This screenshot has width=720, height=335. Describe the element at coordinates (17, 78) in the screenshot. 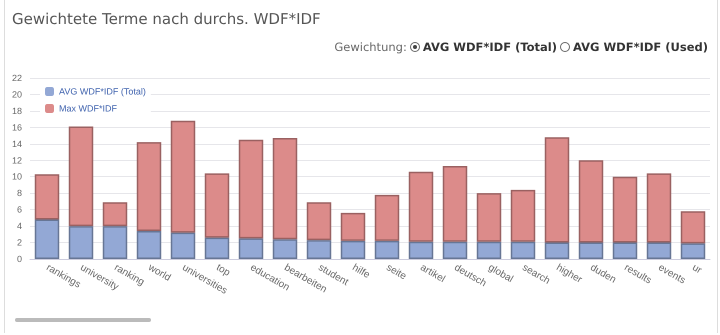

I see `y-tick-label: 22` at that location.